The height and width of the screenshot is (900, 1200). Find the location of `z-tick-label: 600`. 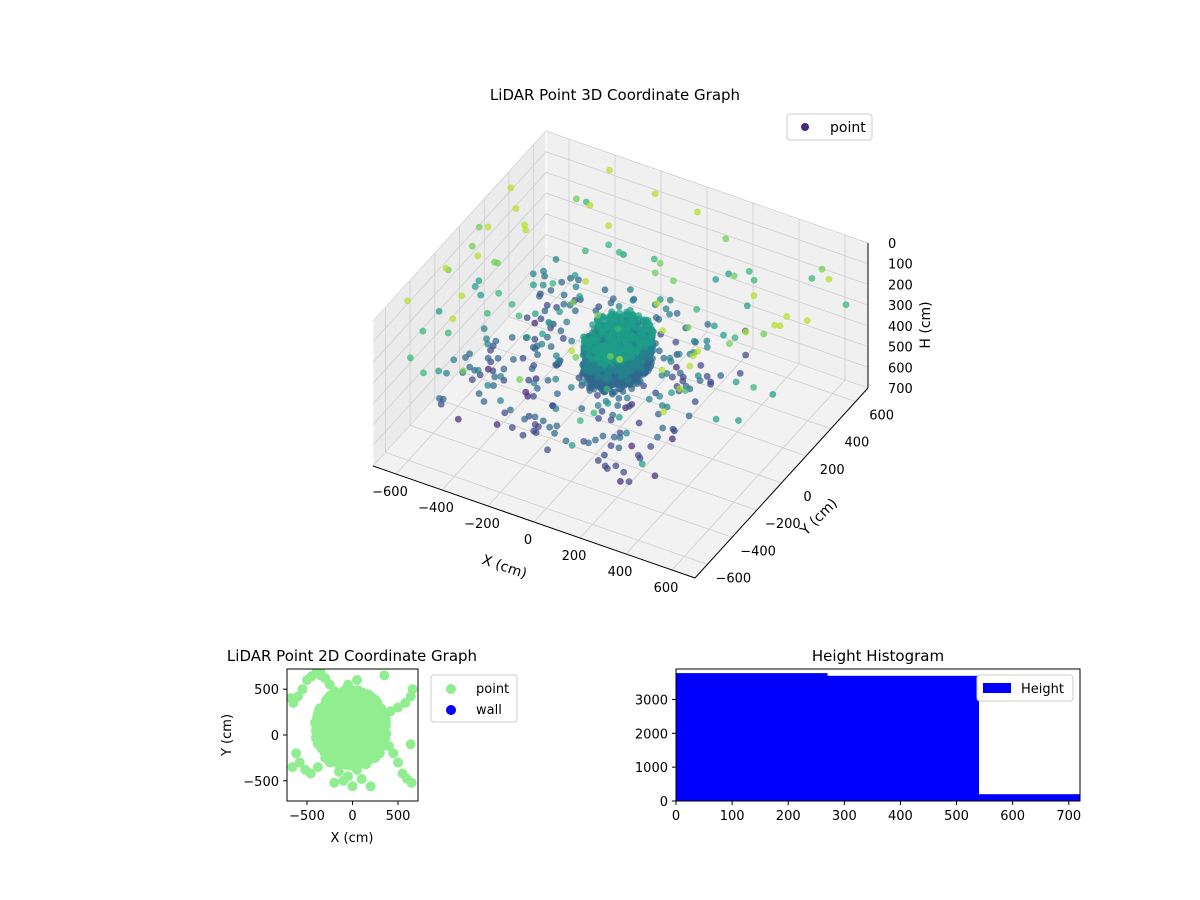

z-tick-label: 600 is located at coordinates (900, 368).